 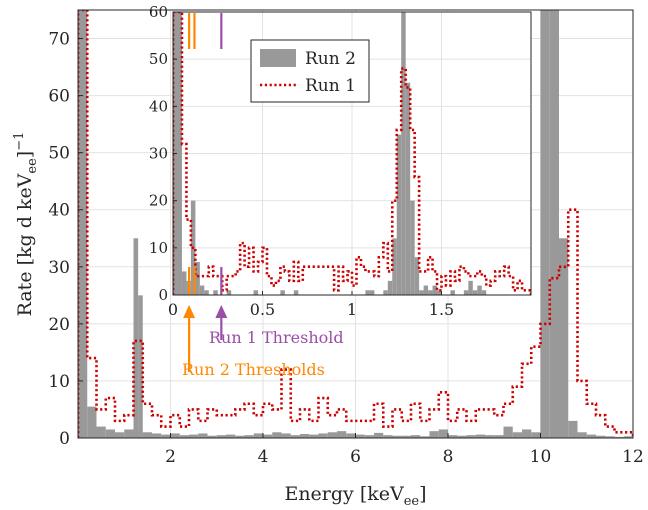 I want to click on y-axis-label-sup: −1, so click(x=19, y=141).